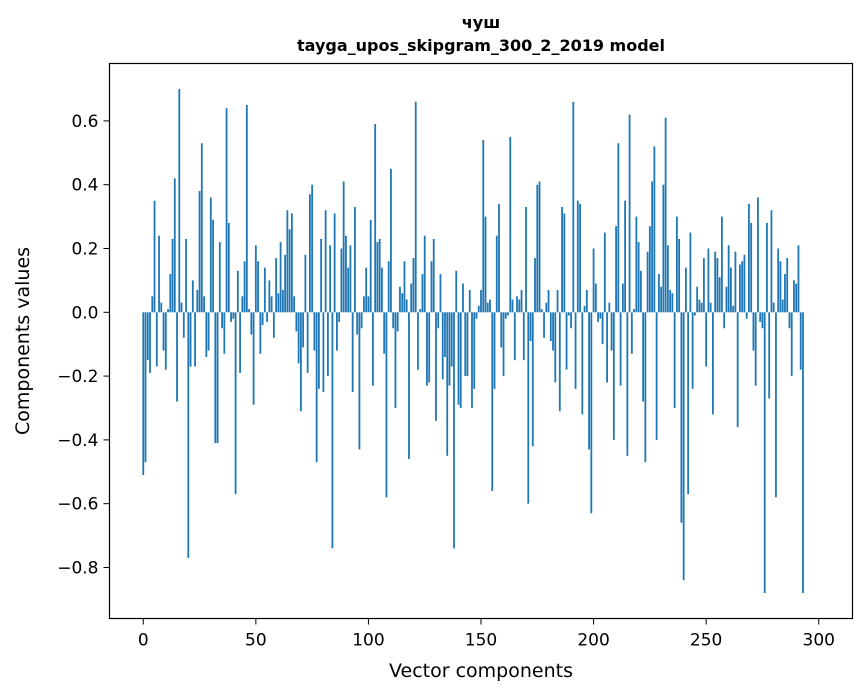 The height and width of the screenshot is (696, 867). I want to click on x-tick-label: 50, so click(256, 641).